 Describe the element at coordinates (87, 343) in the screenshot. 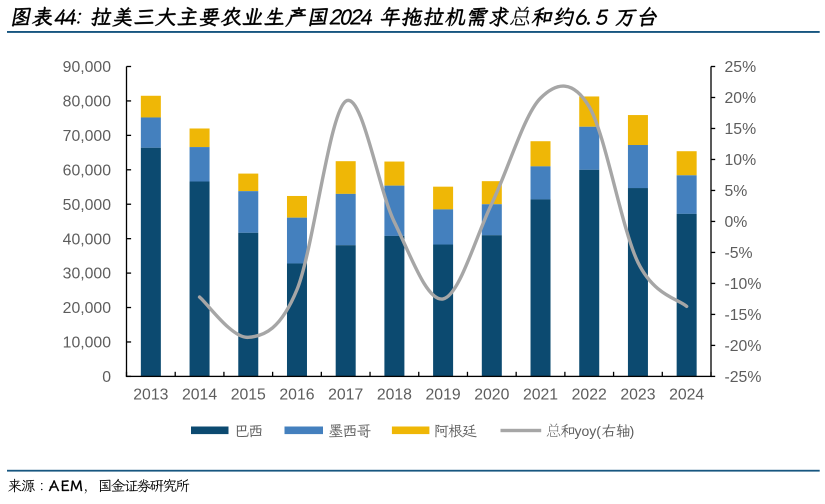

I see `svg-text: 10,000` at that location.